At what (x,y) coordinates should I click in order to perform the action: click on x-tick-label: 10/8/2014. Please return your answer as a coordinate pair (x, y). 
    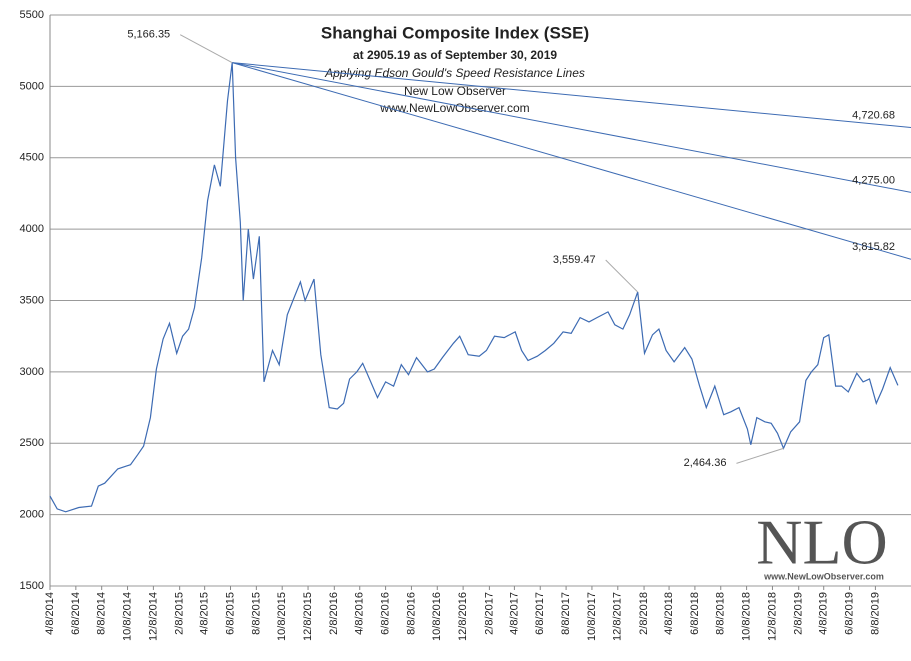
    Looking at the image, I should click on (127, 616).